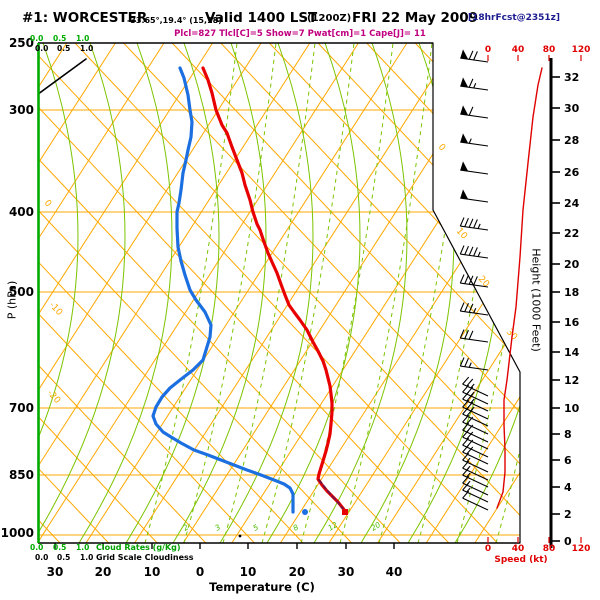 The width and height of the screenshot is (600, 600). What do you see at coordinates (17, 533) in the screenshot?
I see `svg-text: 1000` at bounding box center [17, 533].